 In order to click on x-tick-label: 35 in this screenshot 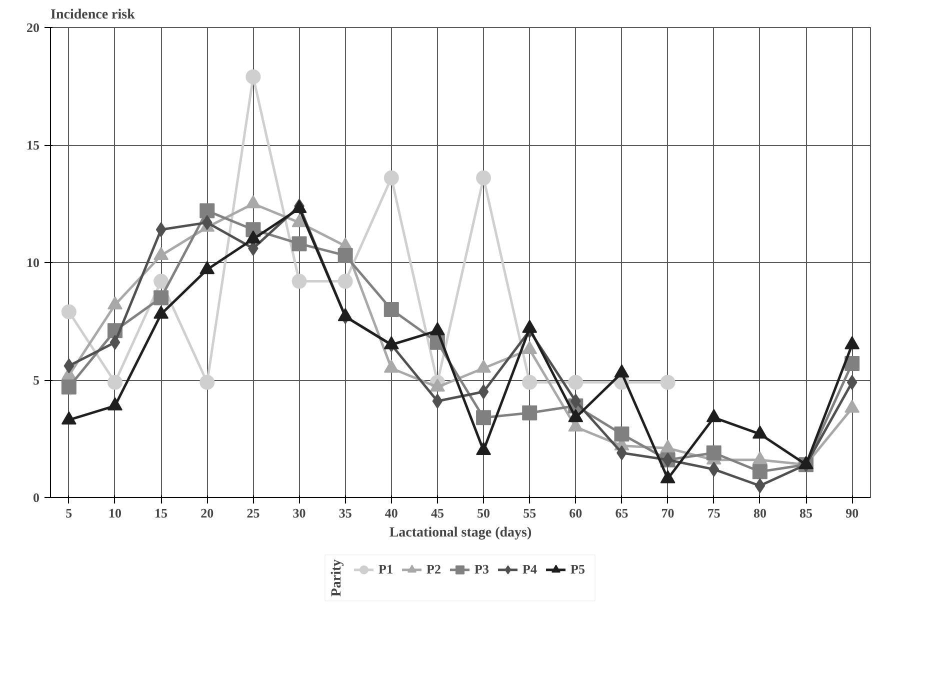, I will do `click(345, 513)`.